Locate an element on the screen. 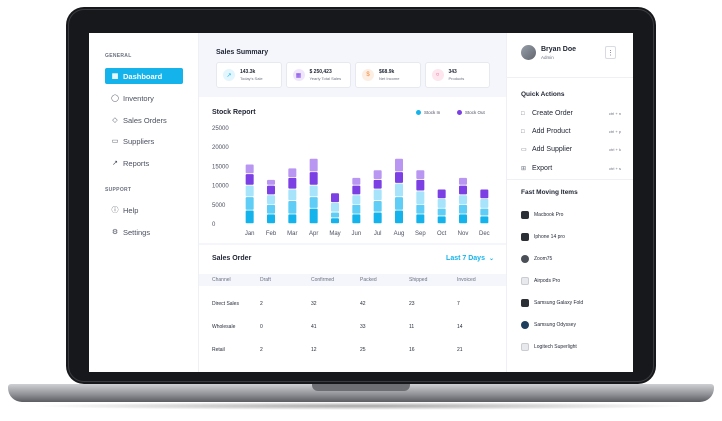 This screenshot has width=722, height=421. summary-card-net-income: $ $68.9k Net Income is located at coordinates (388, 75).